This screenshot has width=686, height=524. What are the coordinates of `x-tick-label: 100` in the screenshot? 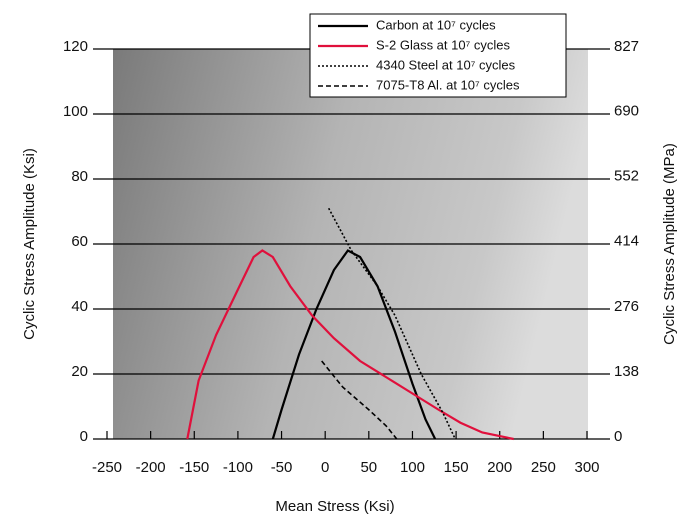 It's located at (412, 467).